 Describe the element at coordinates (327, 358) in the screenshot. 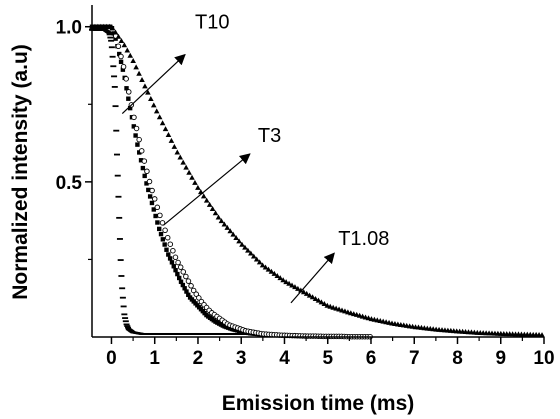

I see `x-tick-label: 5` at that location.